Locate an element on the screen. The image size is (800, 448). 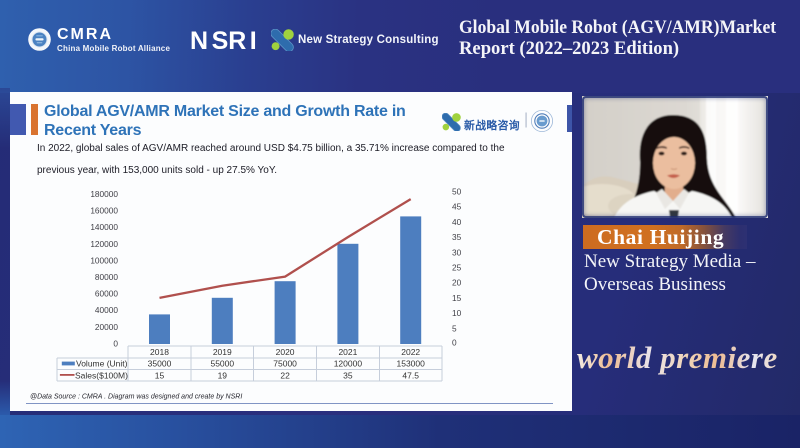
svg-text: 45 is located at coordinates (457, 207).